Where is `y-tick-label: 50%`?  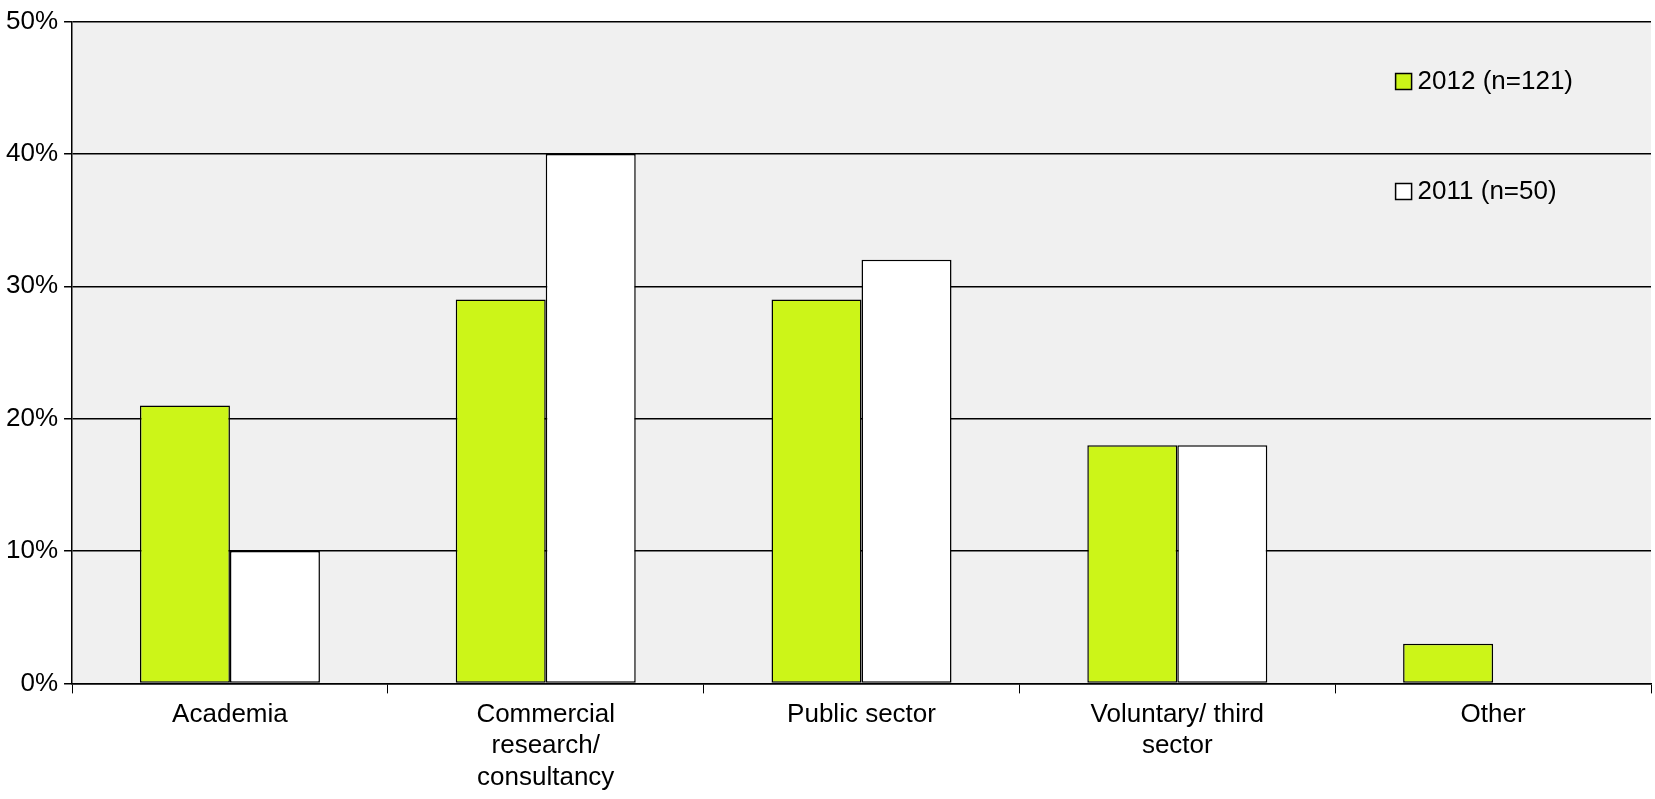
y-tick-label: 50% is located at coordinates (32, 19).